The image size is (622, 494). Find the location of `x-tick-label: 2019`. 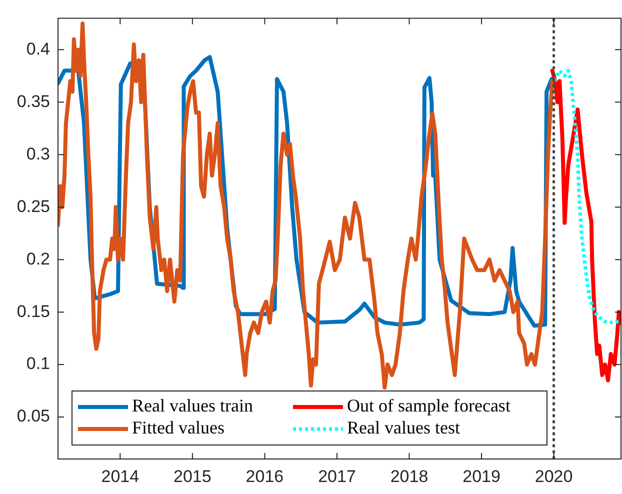

x-tick-label: 2019 is located at coordinates (481, 476).